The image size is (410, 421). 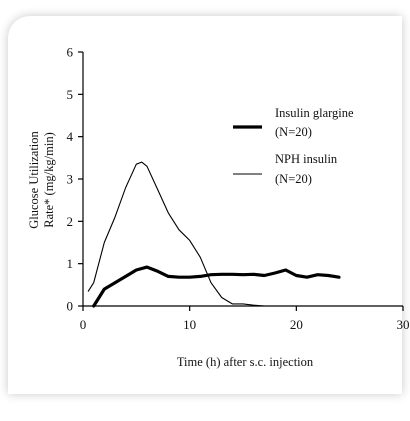 What do you see at coordinates (70, 179) in the screenshot?
I see `y-tick-label: 3` at bounding box center [70, 179].